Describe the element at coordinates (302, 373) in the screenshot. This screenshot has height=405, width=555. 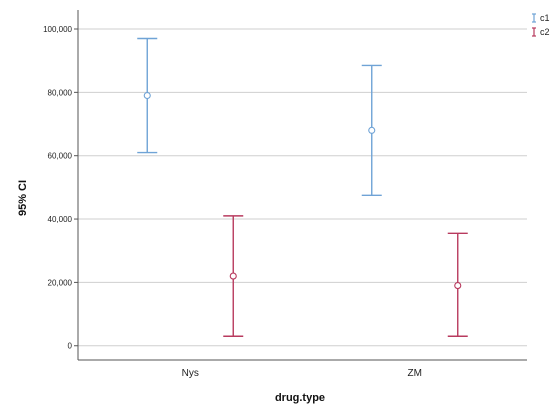
I see `x-tick-labels: Nys ZM` at that location.